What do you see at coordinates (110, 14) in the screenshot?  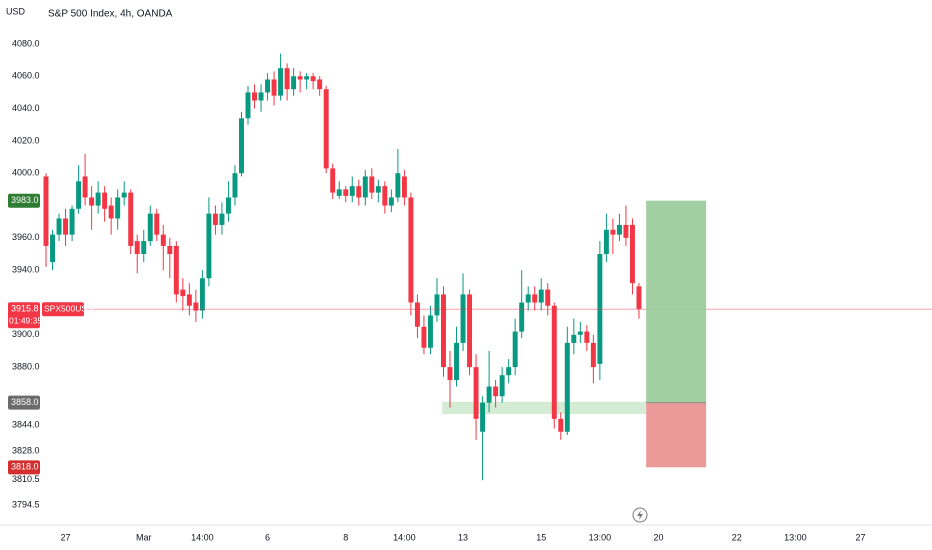 I see `chart-title: S&P 500 Index, 4h, OANDA` at bounding box center [110, 14].